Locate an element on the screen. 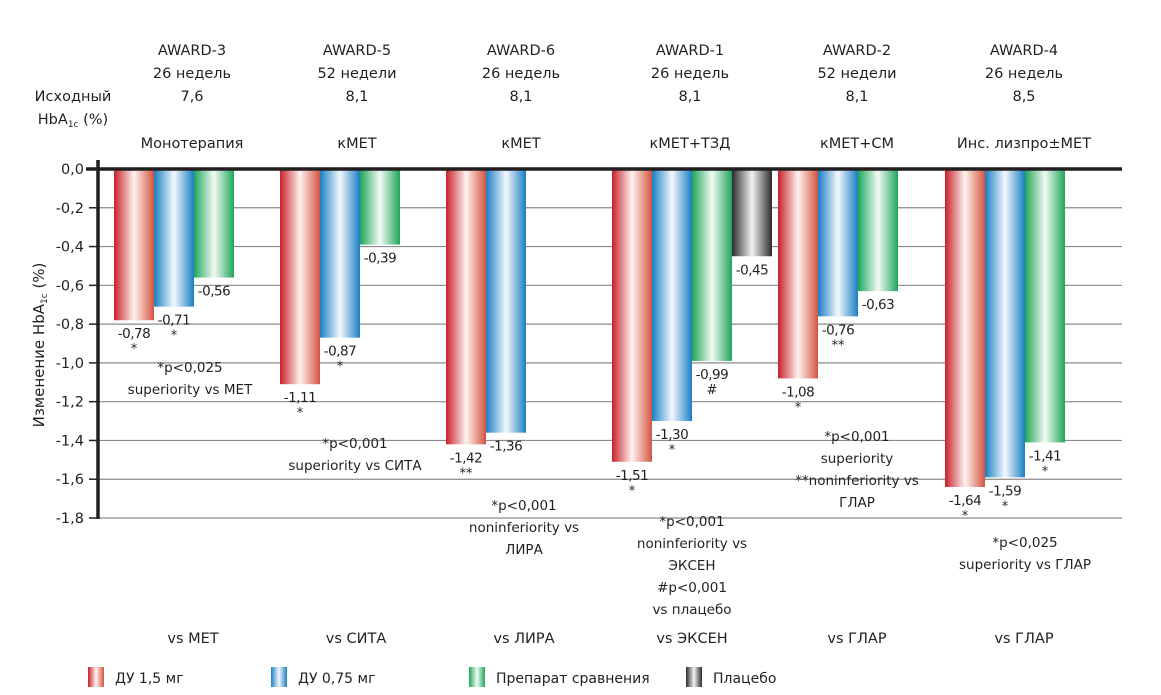  y-tick-label: -0,4 is located at coordinates (70, 248).